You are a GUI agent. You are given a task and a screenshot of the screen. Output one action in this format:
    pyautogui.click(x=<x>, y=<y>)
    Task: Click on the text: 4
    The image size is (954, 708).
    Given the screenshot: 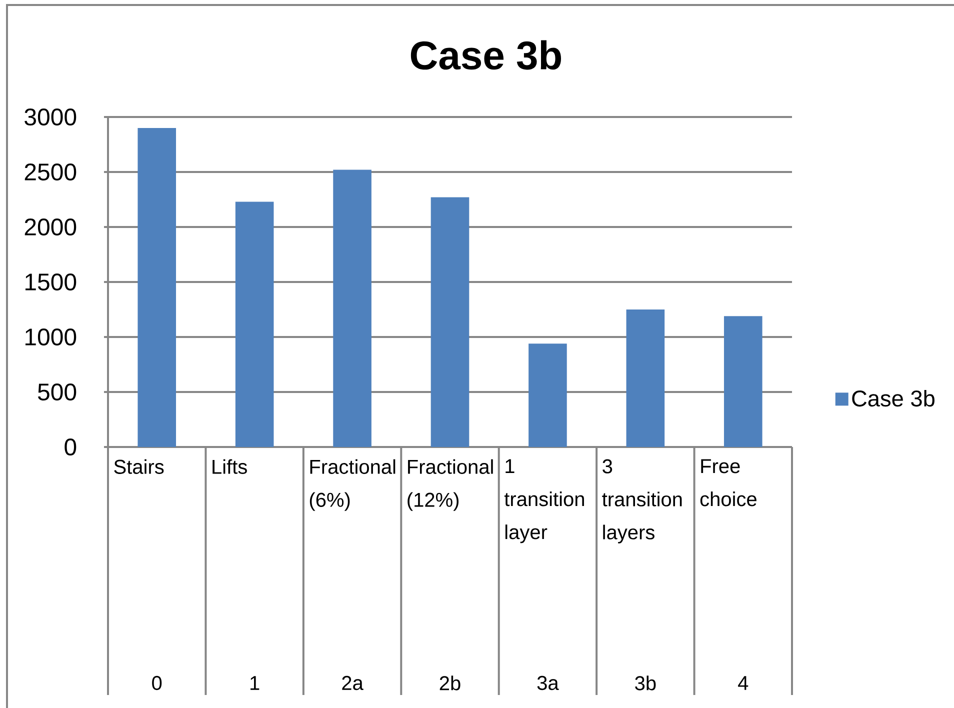 What is the action you would take?
    pyautogui.click(x=743, y=683)
    